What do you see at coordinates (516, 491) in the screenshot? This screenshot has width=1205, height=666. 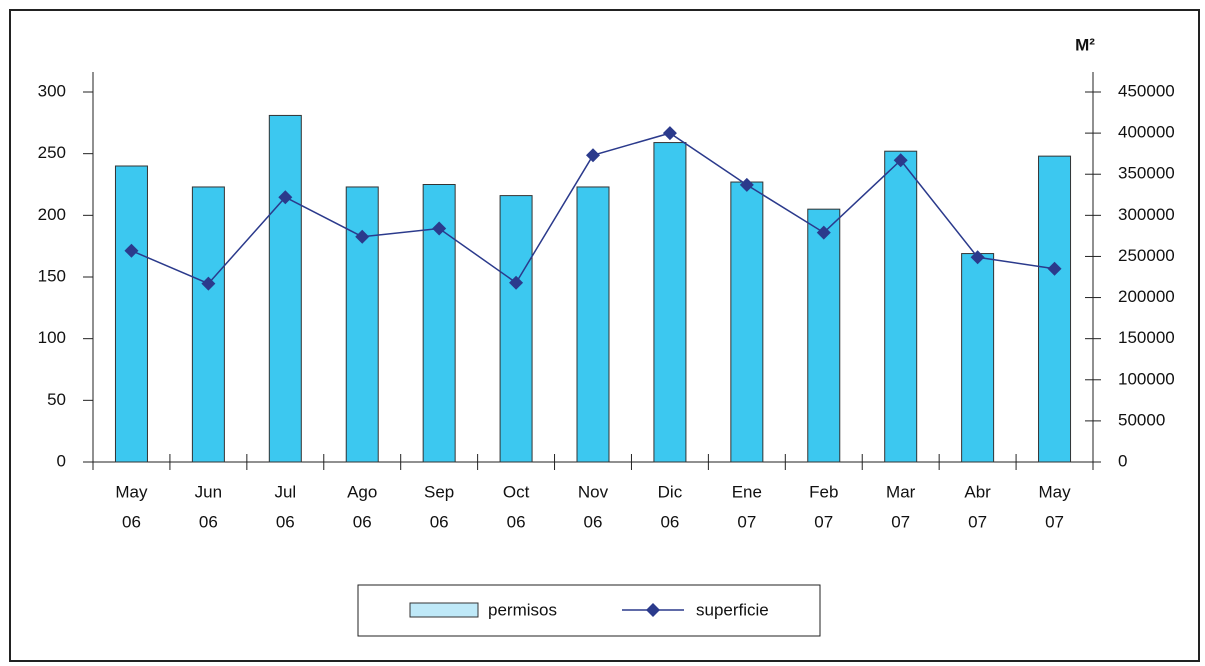 I see `x-tick-label: Oct` at bounding box center [516, 491].